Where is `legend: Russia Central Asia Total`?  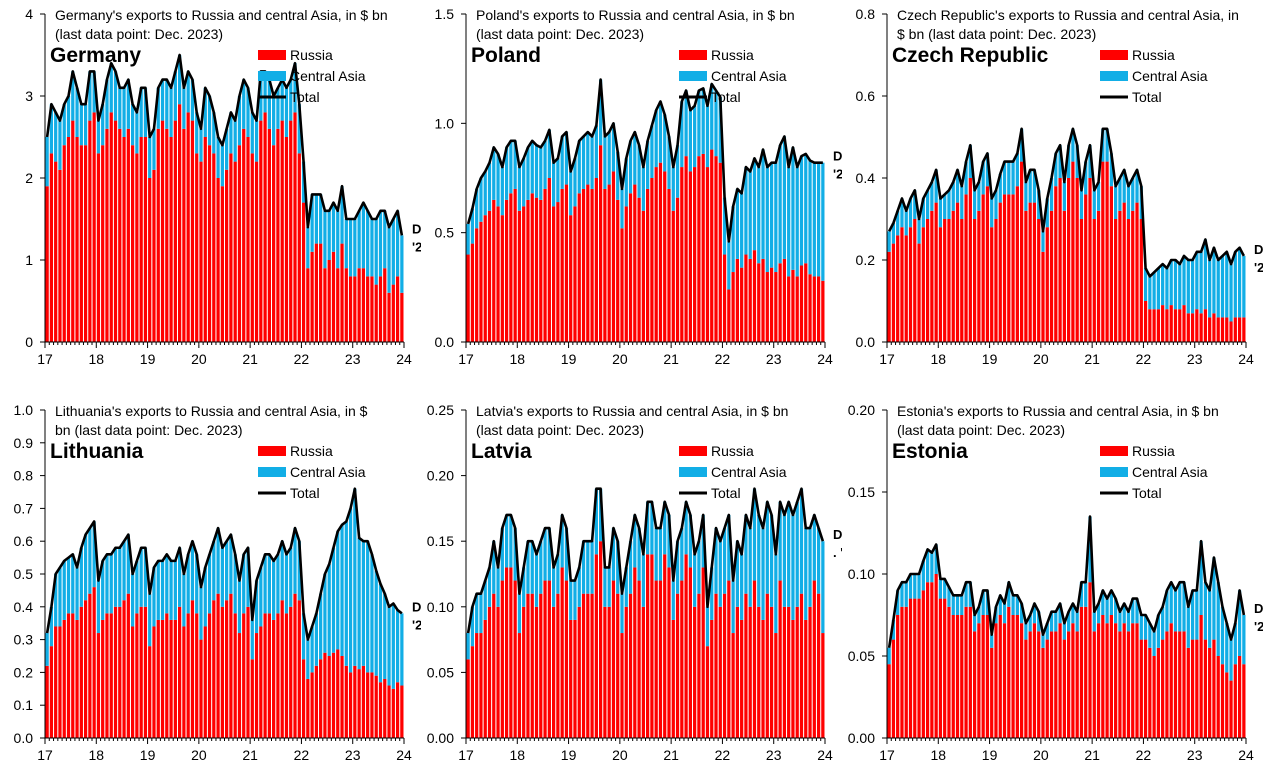 legend: Russia Central Asia Total is located at coordinates (733, 472).